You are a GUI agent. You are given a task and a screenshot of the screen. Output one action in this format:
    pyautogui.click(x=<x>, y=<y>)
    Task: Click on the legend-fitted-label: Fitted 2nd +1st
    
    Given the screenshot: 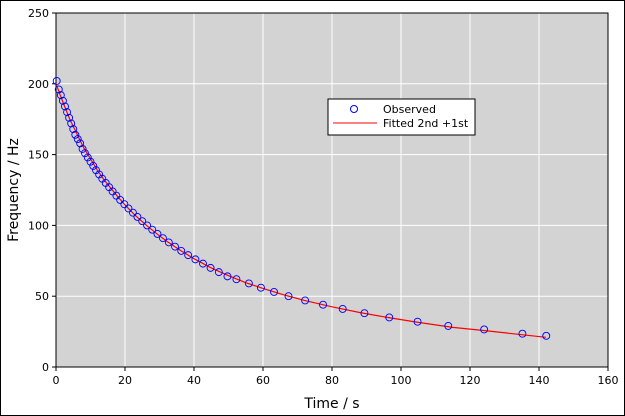 What is the action you would take?
    pyautogui.click(x=426, y=123)
    